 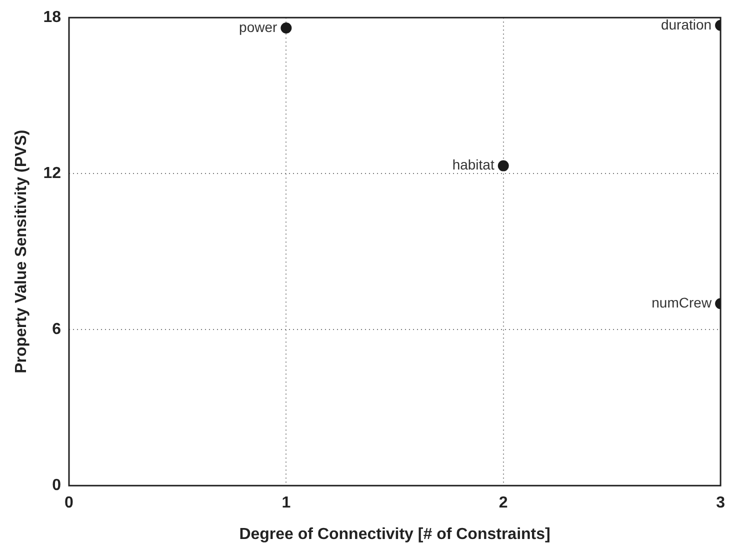 What do you see at coordinates (69, 503) in the screenshot?
I see `x-tick-label: 0` at bounding box center [69, 503].